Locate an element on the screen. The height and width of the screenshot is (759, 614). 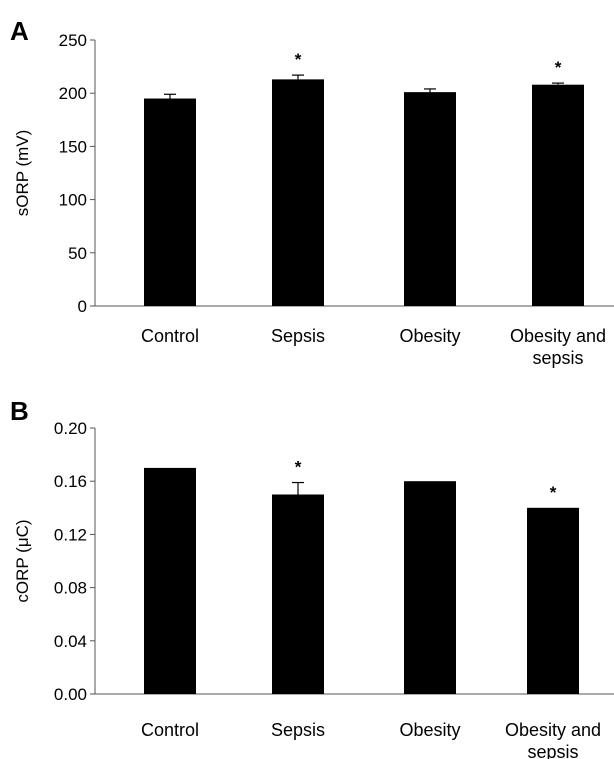
y-tick-label: 0.08 is located at coordinates (70, 588).